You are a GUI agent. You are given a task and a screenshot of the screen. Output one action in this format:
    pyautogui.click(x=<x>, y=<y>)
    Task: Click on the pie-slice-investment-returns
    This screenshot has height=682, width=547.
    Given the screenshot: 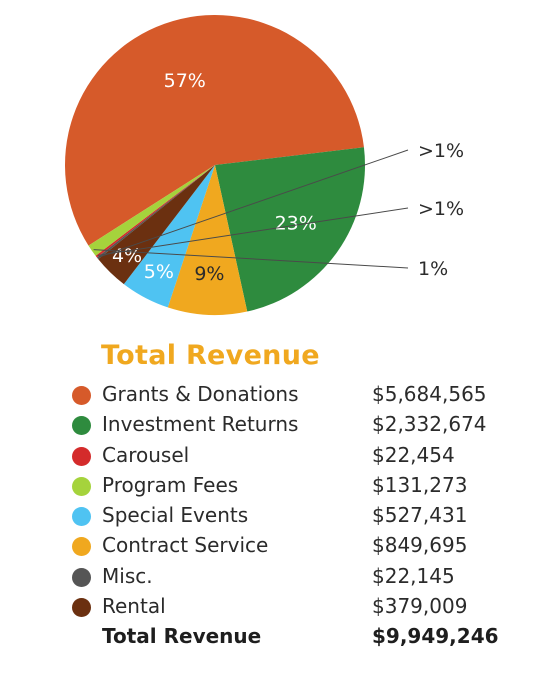 What is the action you would take?
    pyautogui.click(x=290, y=229)
    